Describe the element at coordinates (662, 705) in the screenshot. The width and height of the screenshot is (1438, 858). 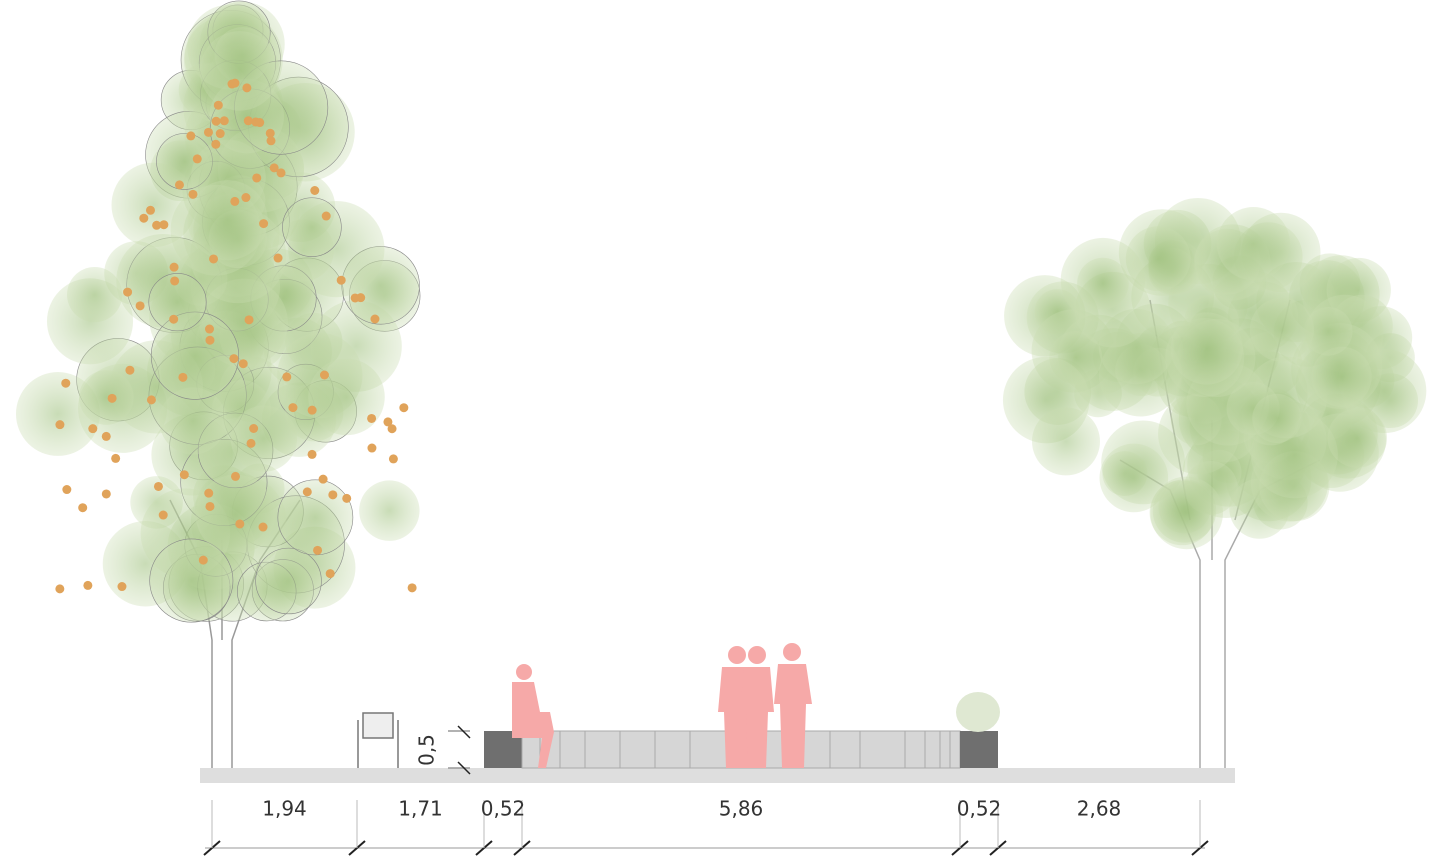
I see `people` at that location.